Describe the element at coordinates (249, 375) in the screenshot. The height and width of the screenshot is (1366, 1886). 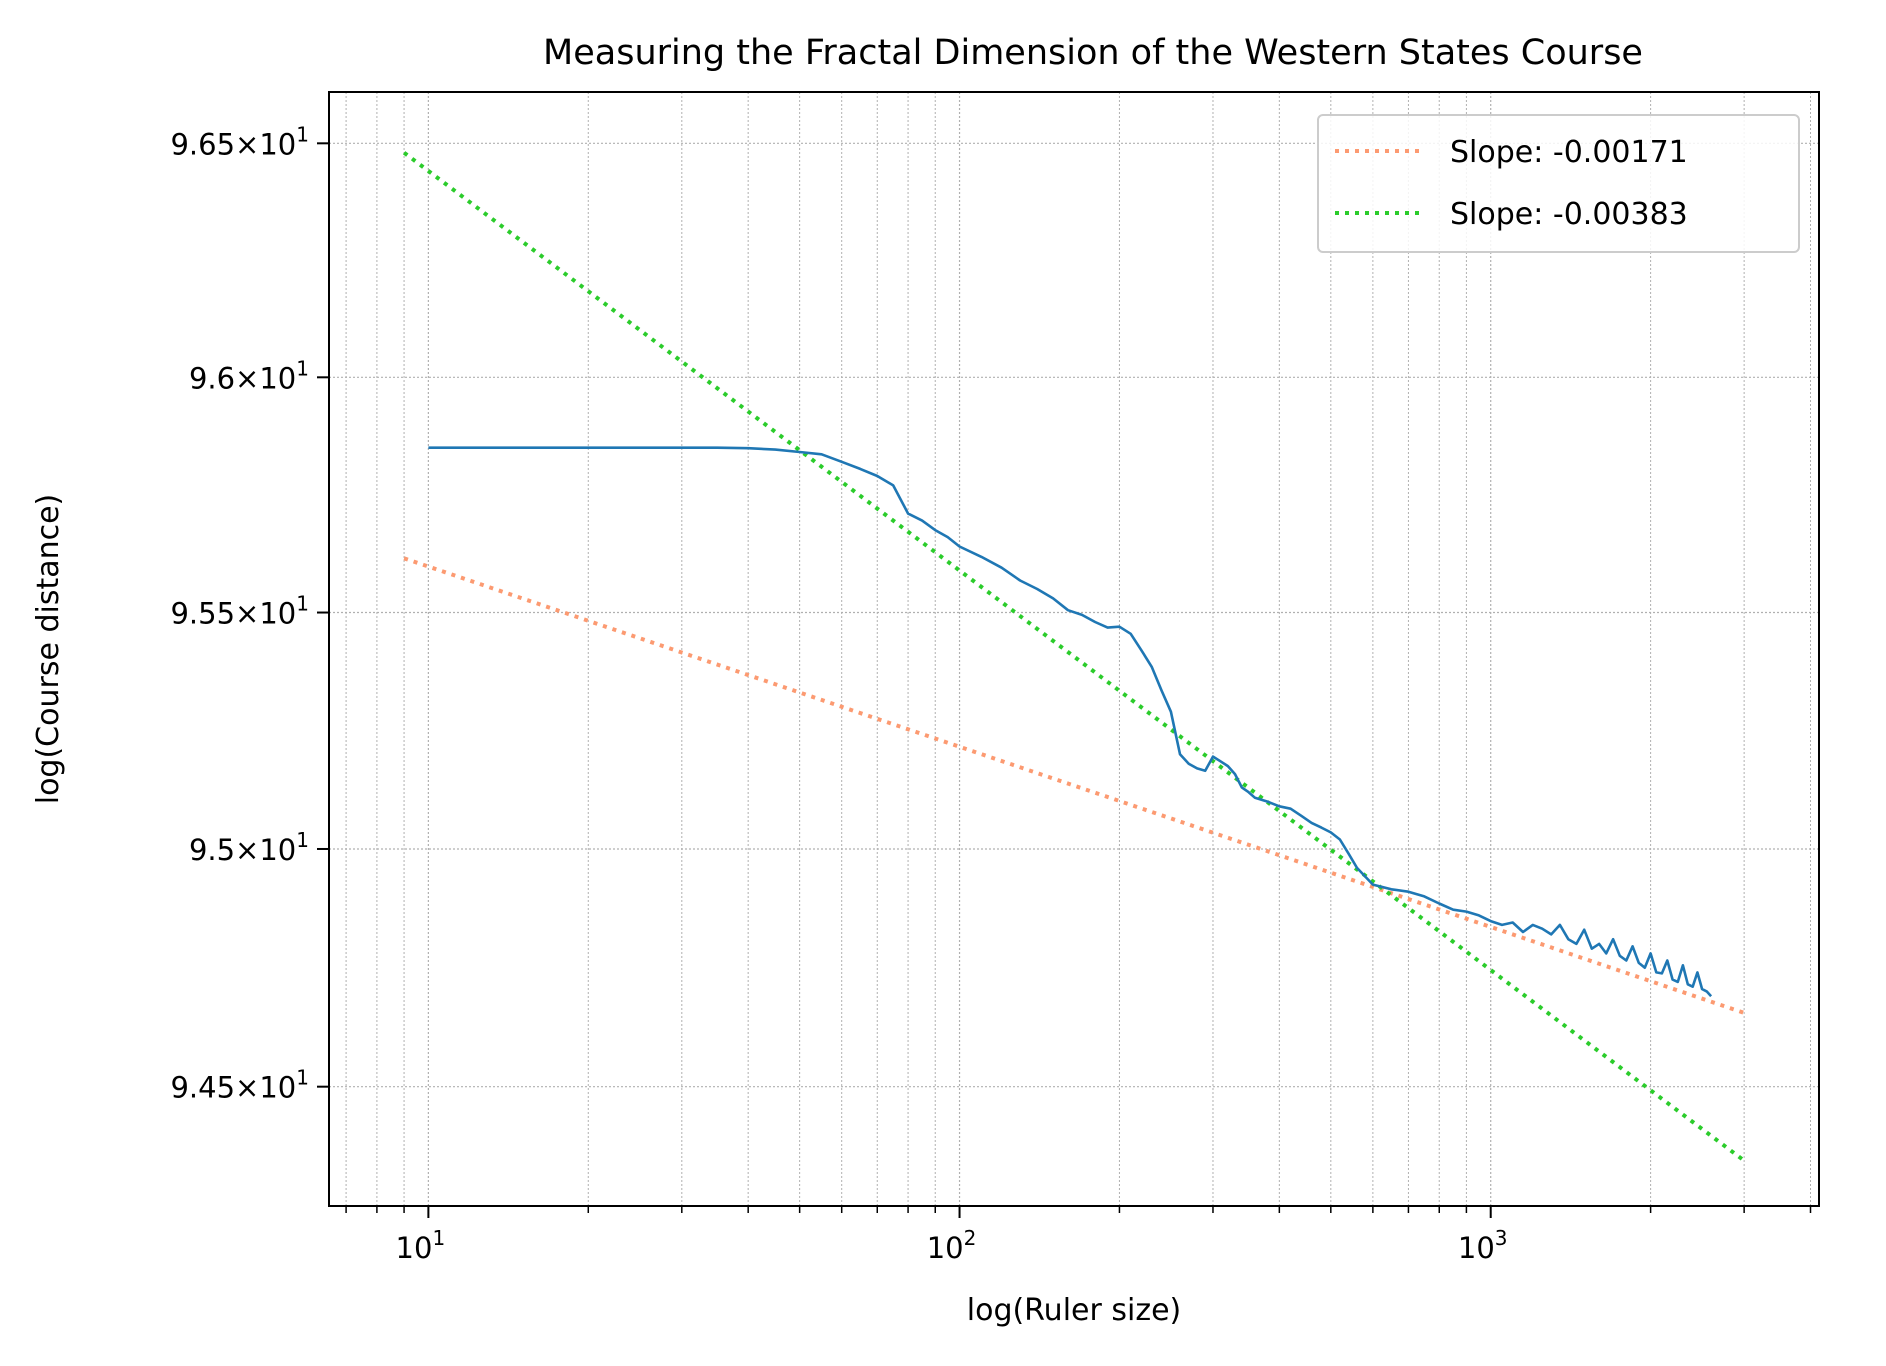
I see `y-tick-label: 9.6×101` at that location.